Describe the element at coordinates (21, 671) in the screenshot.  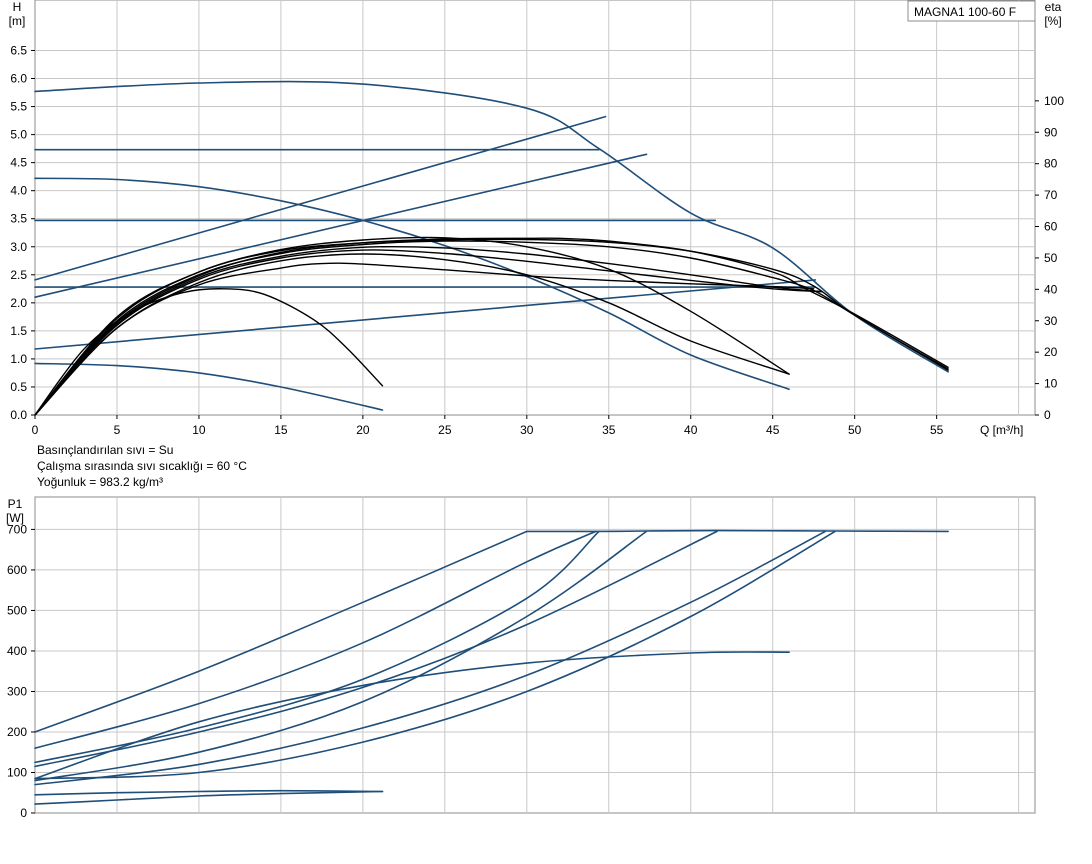
I see `power-chart-tick-labels: 0 100 200 300 400 500 600 700` at that location.